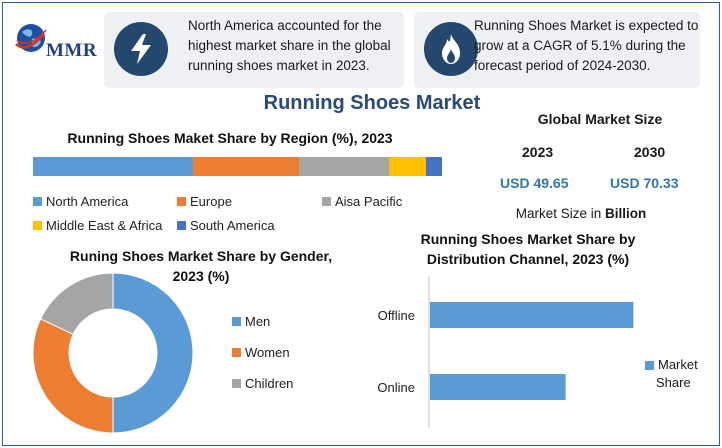 The height and width of the screenshot is (448, 722). What do you see at coordinates (245, 166) in the screenshot?
I see `region-segment-europe` at bounding box center [245, 166].